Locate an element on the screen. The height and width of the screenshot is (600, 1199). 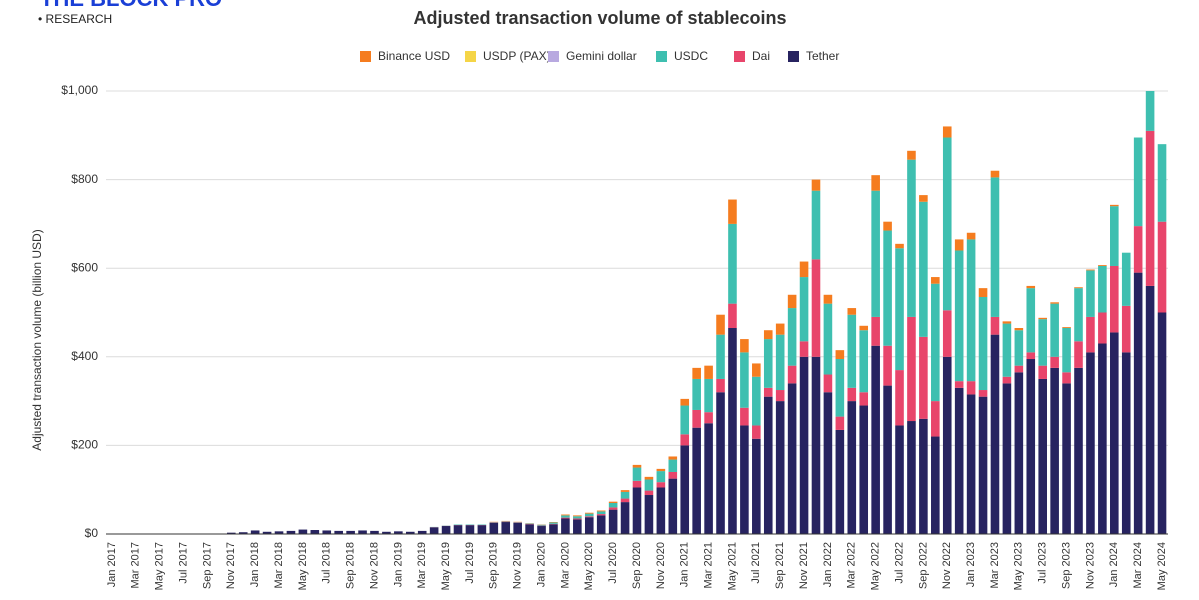
y-tick-label: $1,000 is located at coordinates (79, 90).